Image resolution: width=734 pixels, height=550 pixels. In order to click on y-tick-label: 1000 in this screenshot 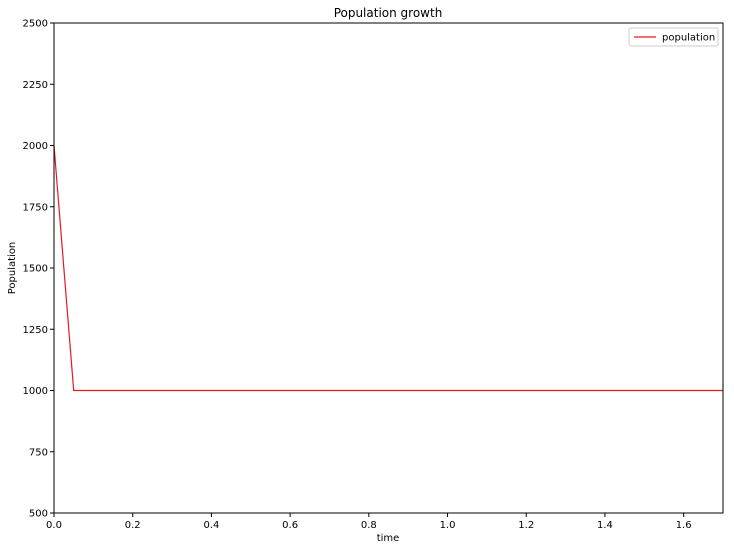, I will do `click(35, 391)`.